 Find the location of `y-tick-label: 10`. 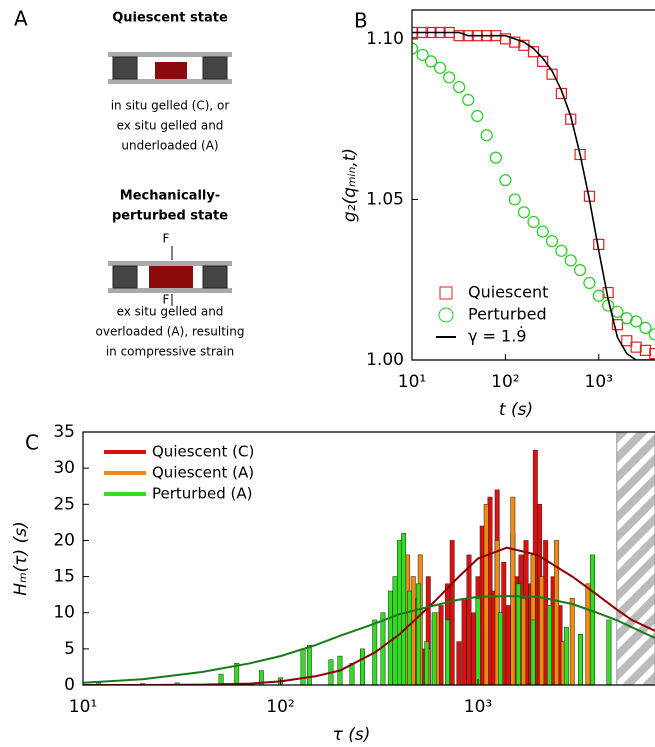

y-tick-label: 10 is located at coordinates (64, 613).